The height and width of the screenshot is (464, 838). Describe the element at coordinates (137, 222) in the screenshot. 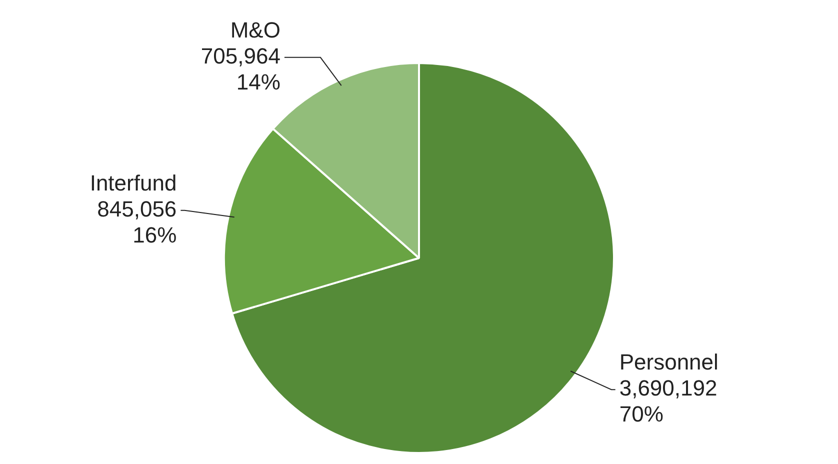

I see `data-label: 845,056 16%` at that location.